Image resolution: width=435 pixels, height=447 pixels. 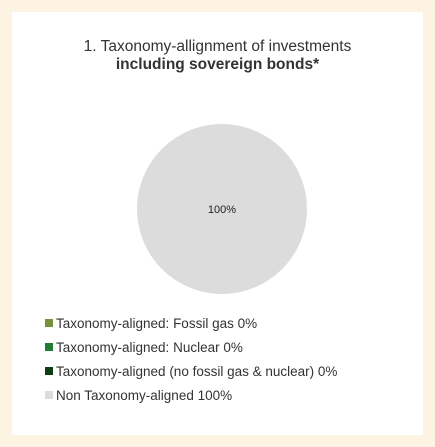 I want to click on legend-swatch-non-taxonomy-aligned, so click(x=49, y=395).